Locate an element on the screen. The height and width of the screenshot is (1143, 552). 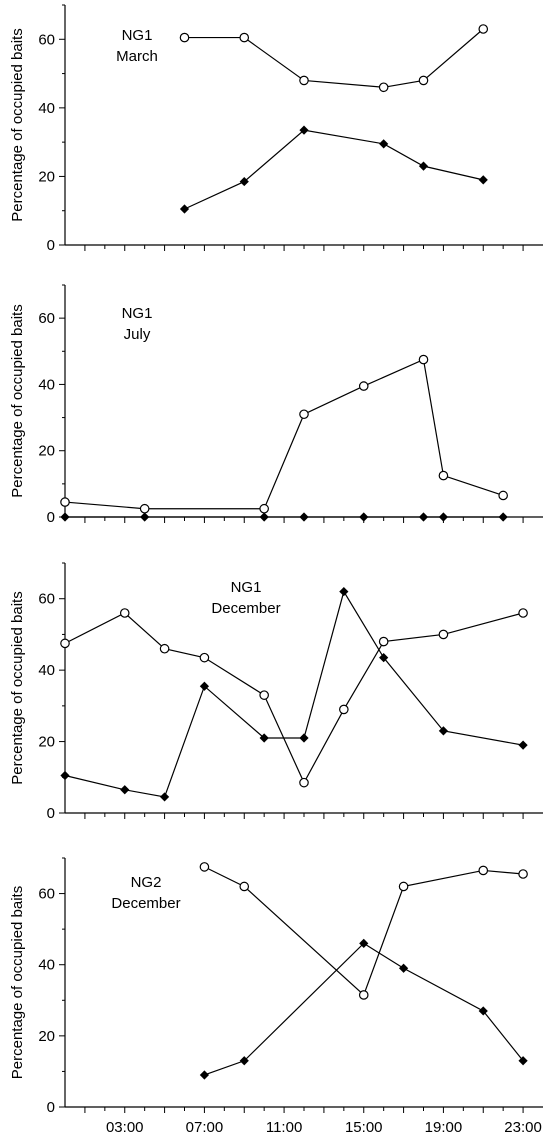
panel-label-line: March is located at coordinates (137, 56).